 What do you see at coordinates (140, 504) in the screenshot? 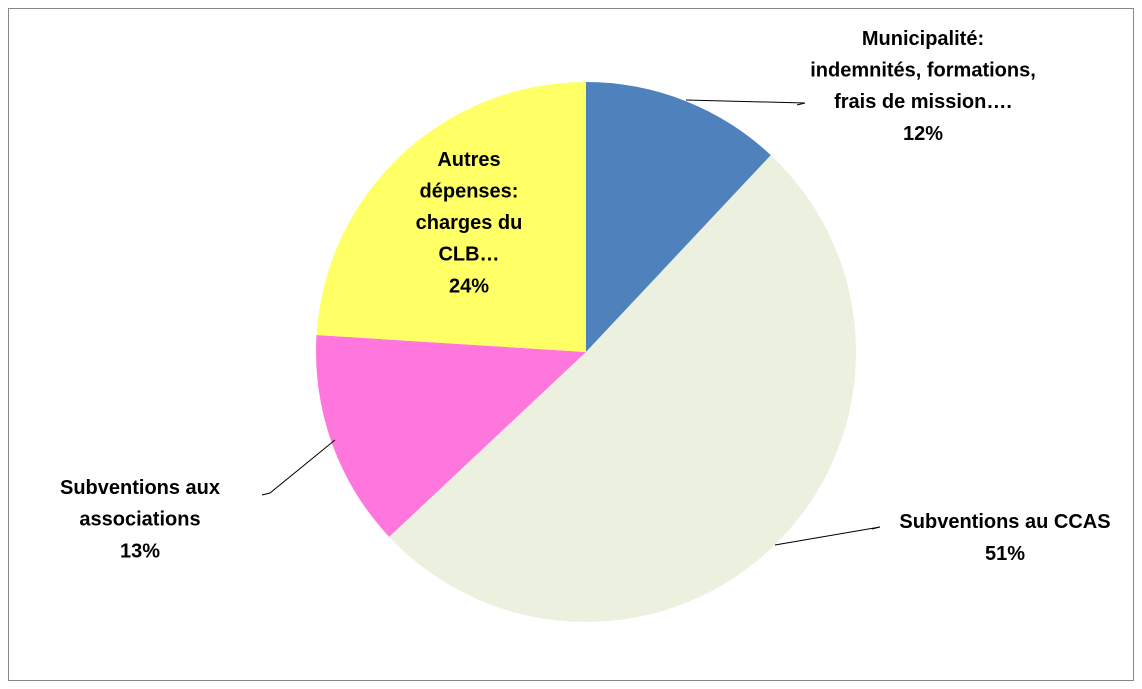
I see `category-label: Subventions aux associations` at bounding box center [140, 504].